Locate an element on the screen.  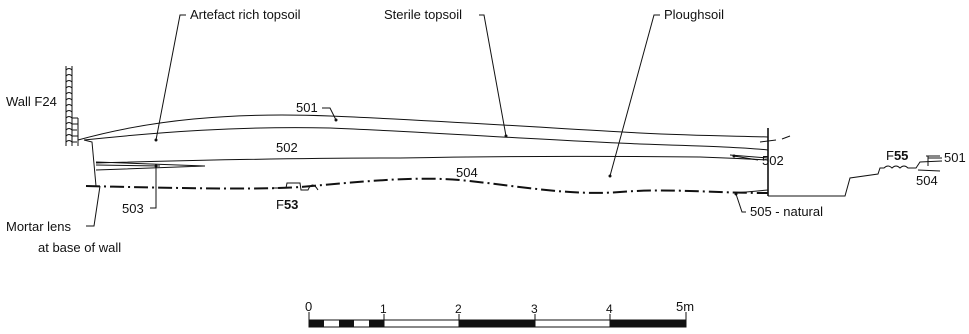
scale-tick-2: 2 is located at coordinates (458, 309).